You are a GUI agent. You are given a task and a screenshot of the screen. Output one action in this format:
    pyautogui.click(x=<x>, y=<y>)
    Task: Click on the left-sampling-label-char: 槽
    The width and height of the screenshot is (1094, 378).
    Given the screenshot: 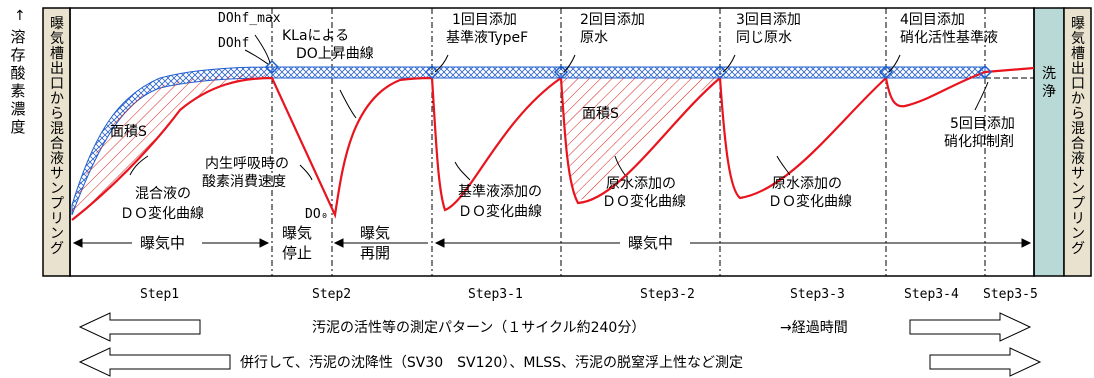 What is the action you would take?
    pyautogui.click(x=57, y=54)
    